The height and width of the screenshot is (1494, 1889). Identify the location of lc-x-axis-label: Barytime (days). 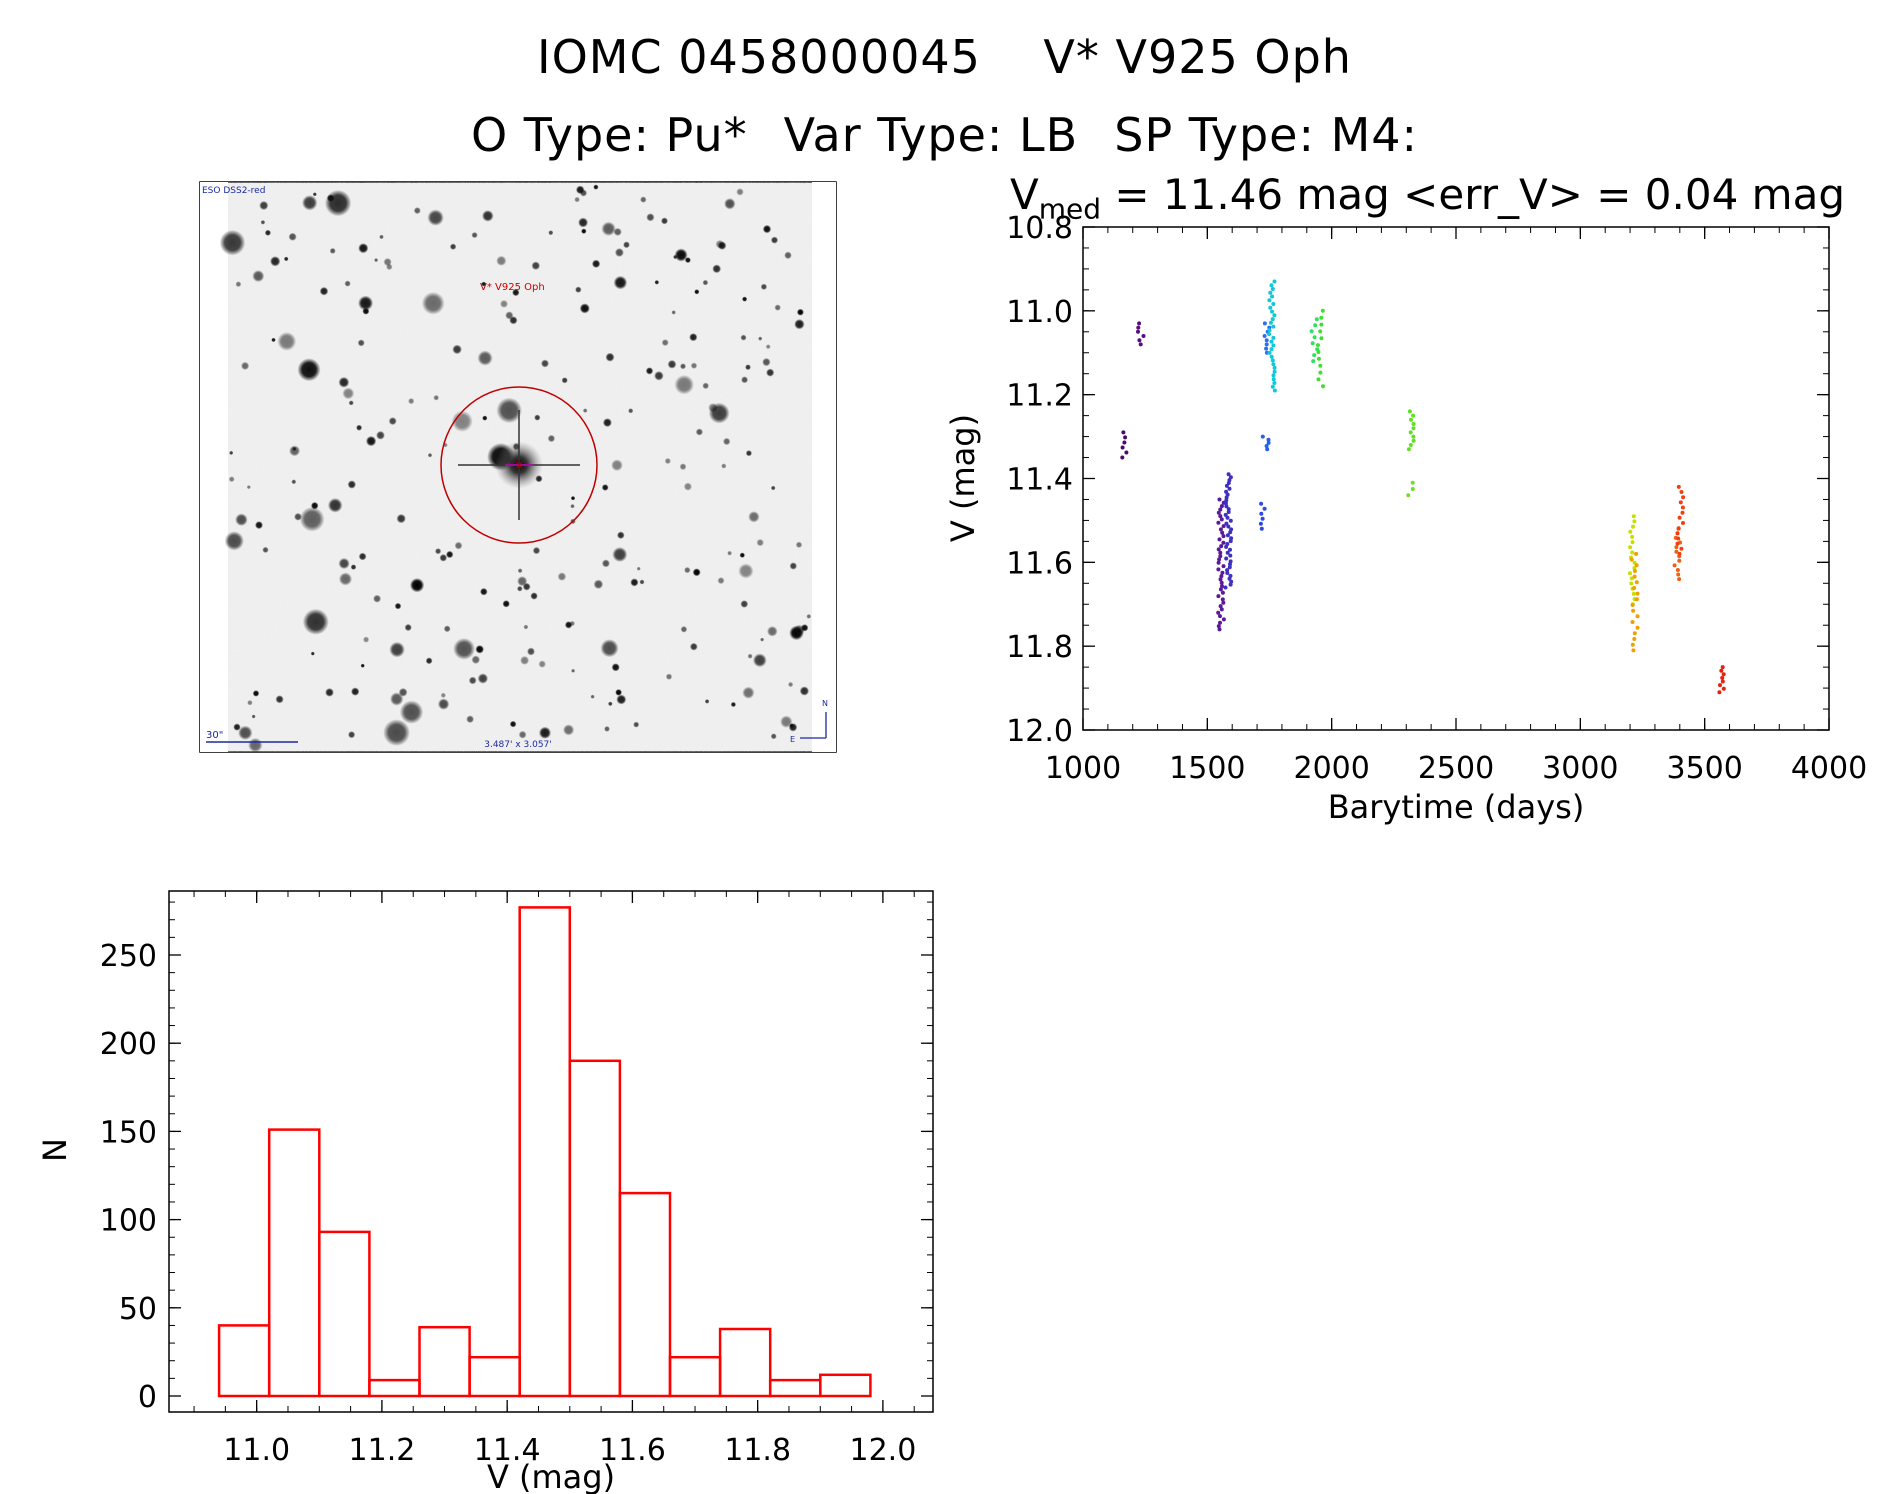
(1456, 807).